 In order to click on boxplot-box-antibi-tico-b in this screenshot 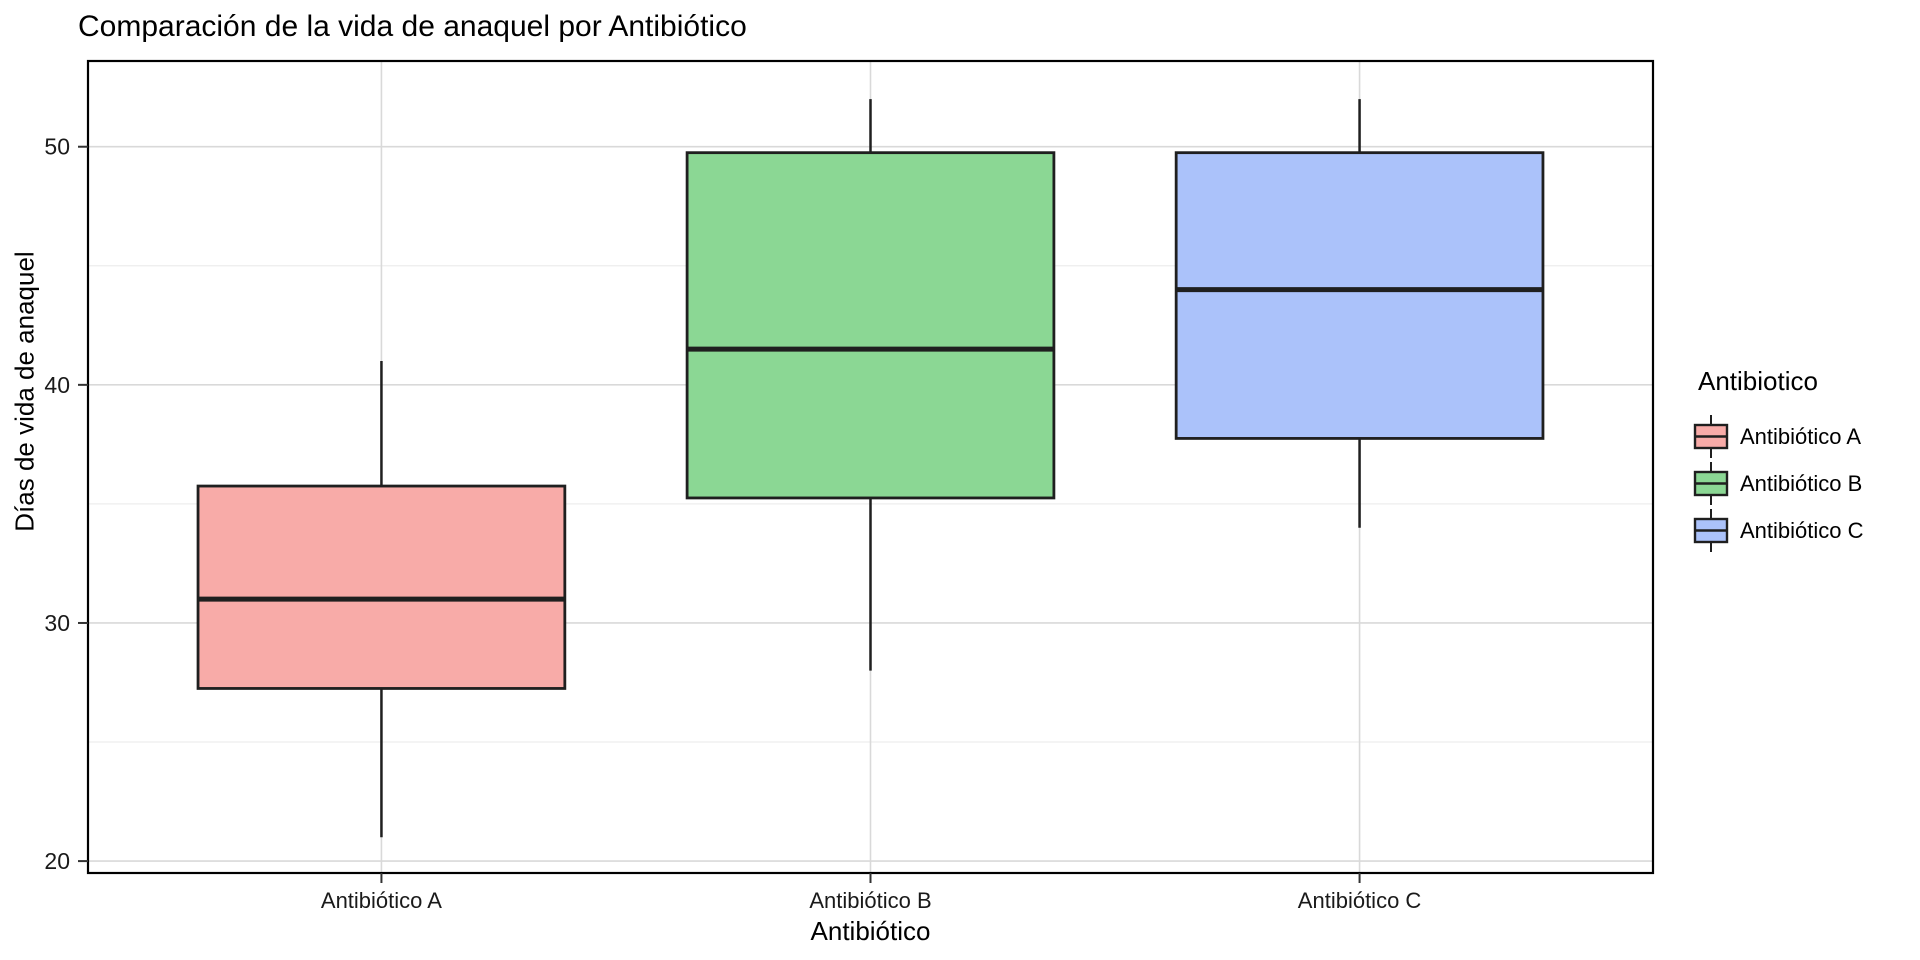, I will do `click(870, 325)`.